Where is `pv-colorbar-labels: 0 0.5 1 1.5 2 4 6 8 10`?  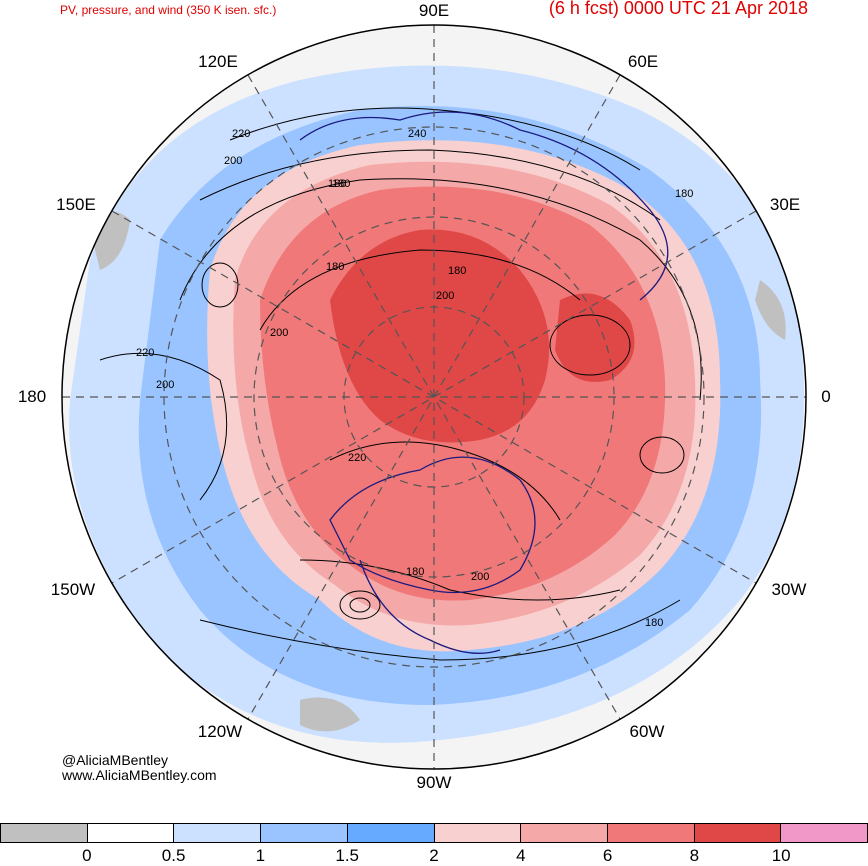
pv-colorbar-labels: 0 0.5 1 1.5 2 4 6 8 10 is located at coordinates (434, 856).